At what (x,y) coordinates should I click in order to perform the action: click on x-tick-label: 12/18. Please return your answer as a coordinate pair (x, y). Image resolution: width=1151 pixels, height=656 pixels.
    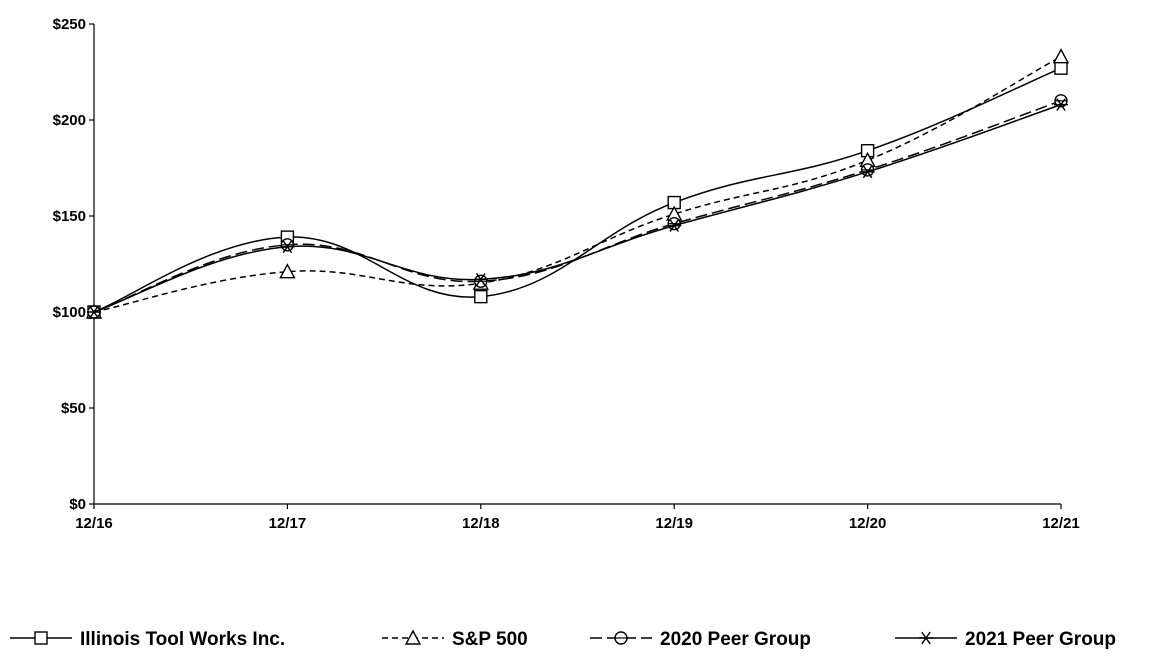
    Looking at the image, I should click on (481, 523).